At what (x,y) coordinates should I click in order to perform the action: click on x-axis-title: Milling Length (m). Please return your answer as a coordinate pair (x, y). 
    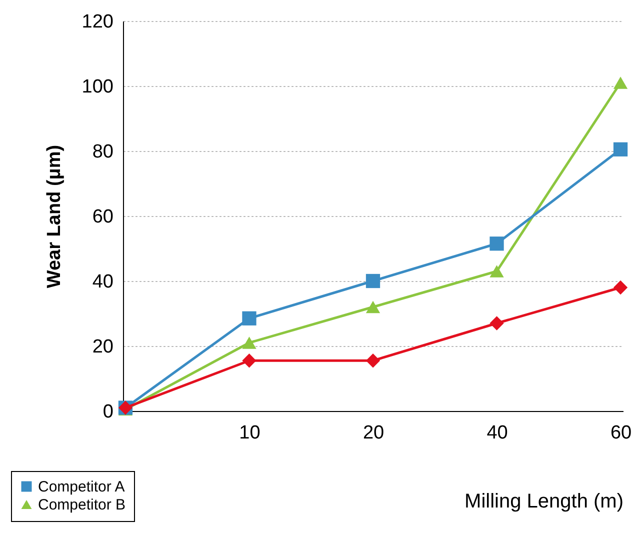
    Looking at the image, I should click on (544, 501).